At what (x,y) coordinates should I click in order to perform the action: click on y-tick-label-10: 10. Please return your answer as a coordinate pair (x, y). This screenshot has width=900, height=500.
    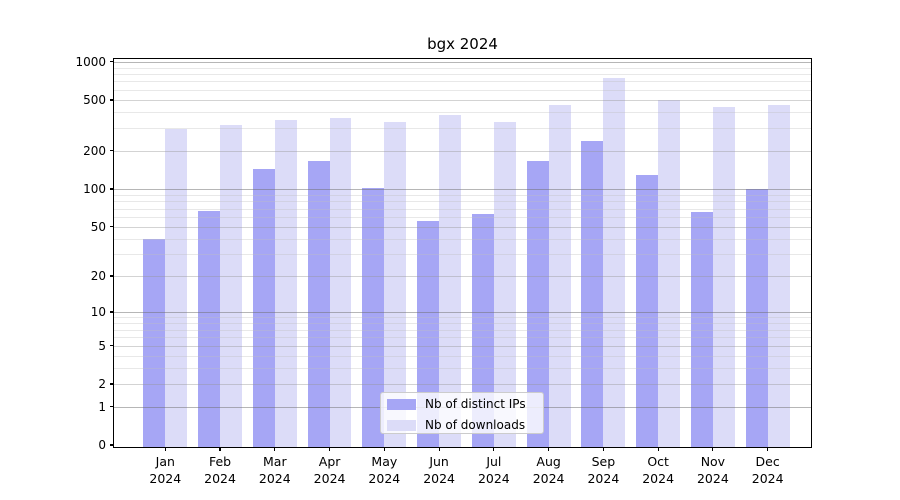
    Looking at the image, I should click on (98, 311).